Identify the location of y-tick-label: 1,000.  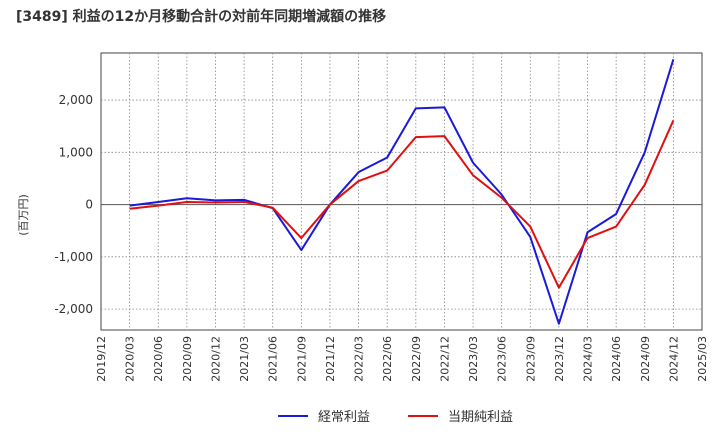
(76, 152).